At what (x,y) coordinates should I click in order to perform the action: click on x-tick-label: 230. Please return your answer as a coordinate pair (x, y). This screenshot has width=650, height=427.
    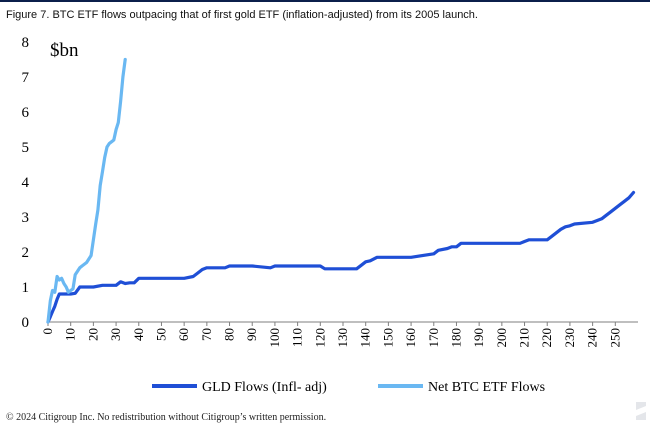
    Looking at the image, I should click on (569, 338).